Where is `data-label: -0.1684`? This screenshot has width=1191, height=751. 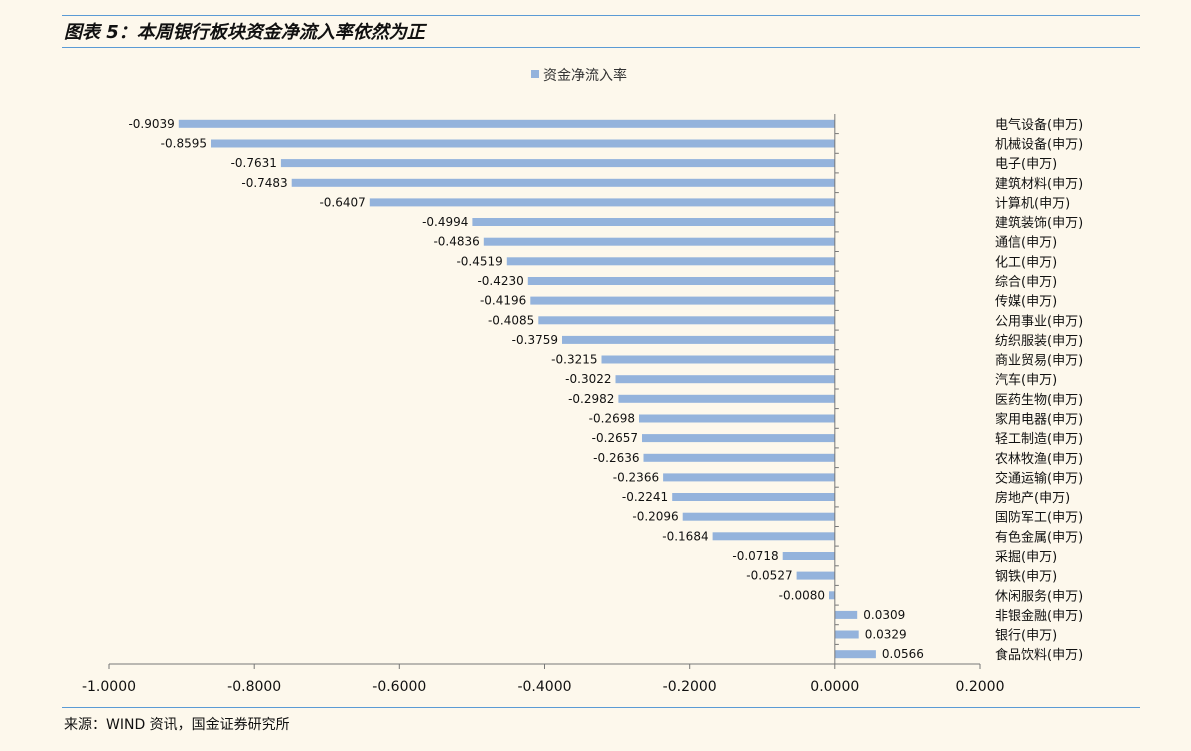
data-label: -0.1684 is located at coordinates (685, 536).